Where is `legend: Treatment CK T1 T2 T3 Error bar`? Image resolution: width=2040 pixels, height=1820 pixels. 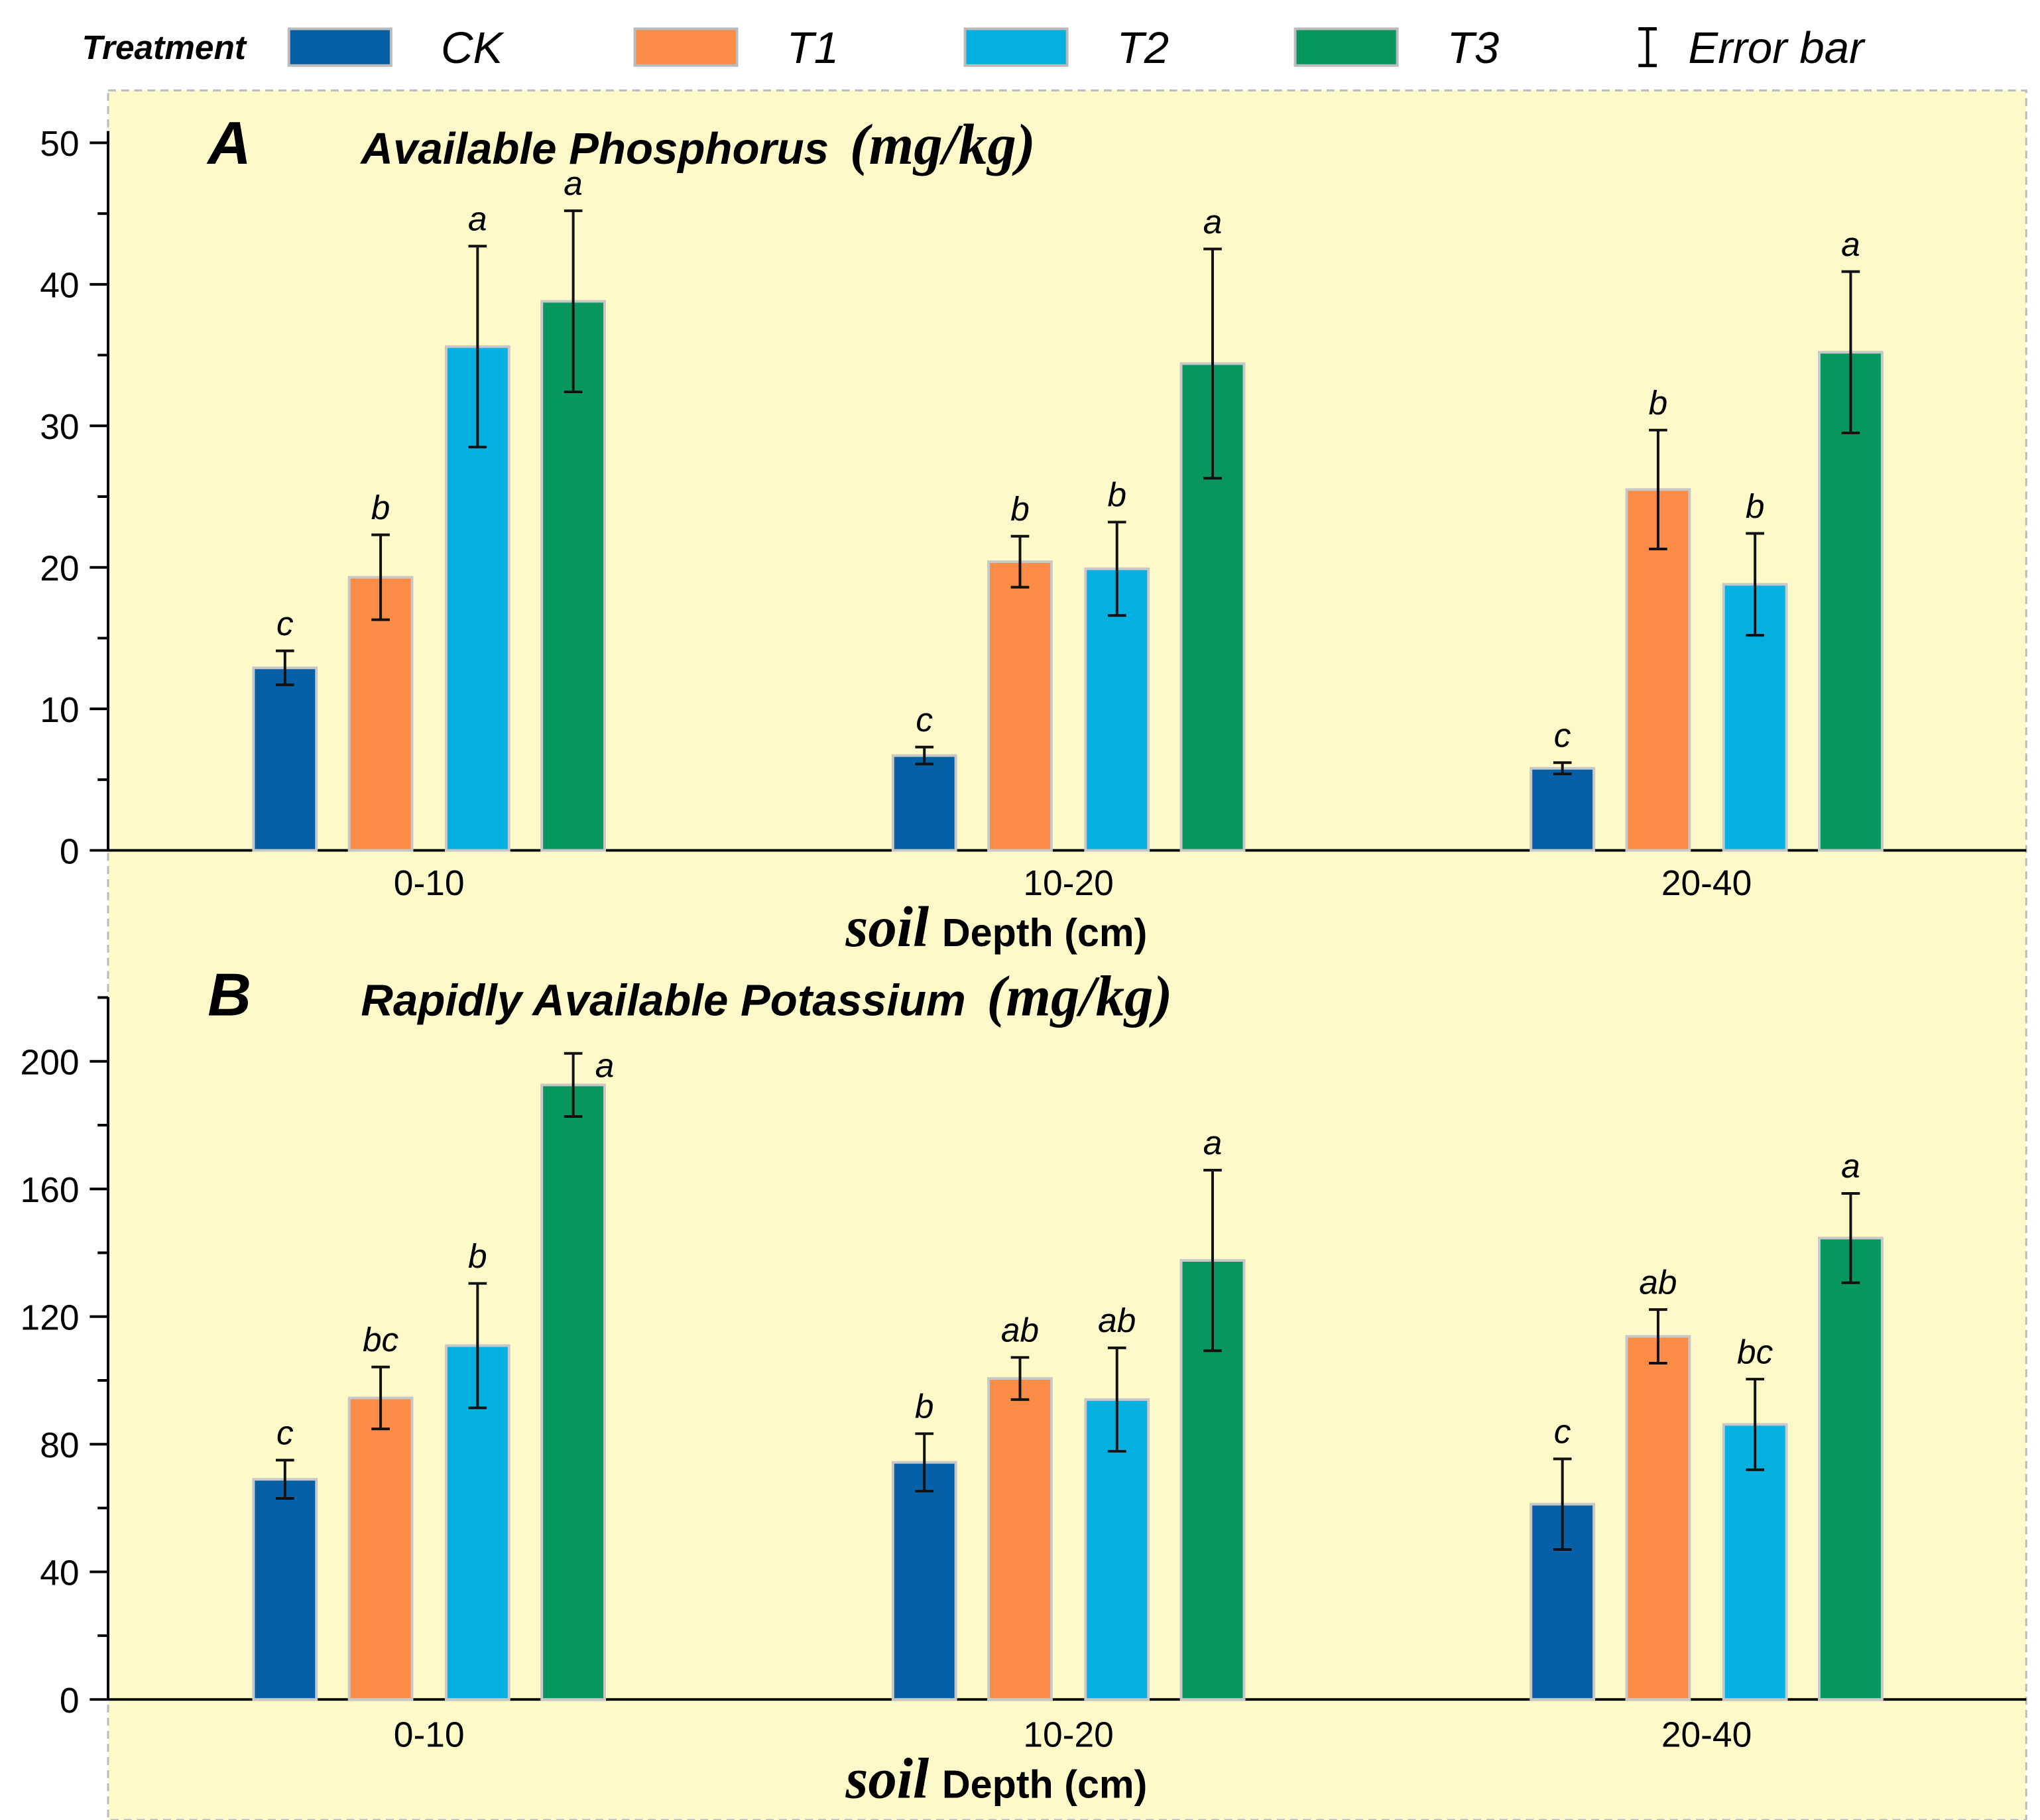
legend: Treatment CK T1 T2 T3 Error bar is located at coordinates (974, 48).